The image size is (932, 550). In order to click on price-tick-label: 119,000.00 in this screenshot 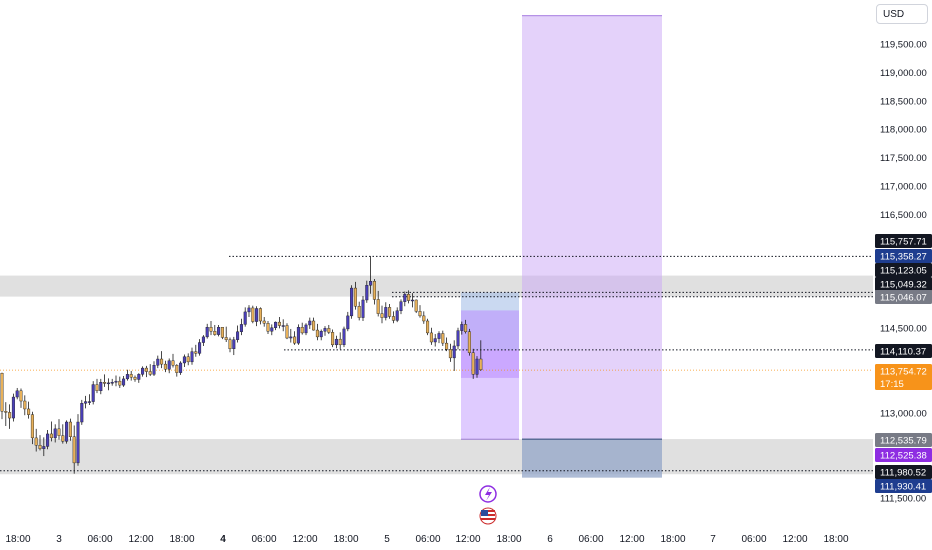, I will do `click(903, 73)`.